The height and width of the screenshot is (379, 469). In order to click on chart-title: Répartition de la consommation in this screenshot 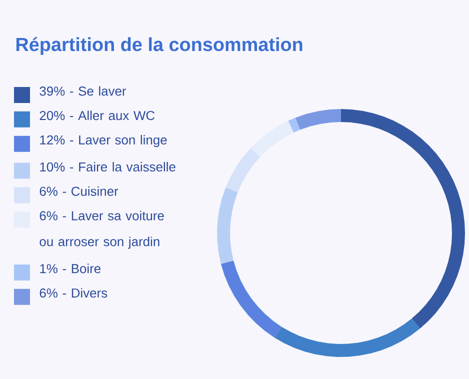, I will do `click(159, 46)`.